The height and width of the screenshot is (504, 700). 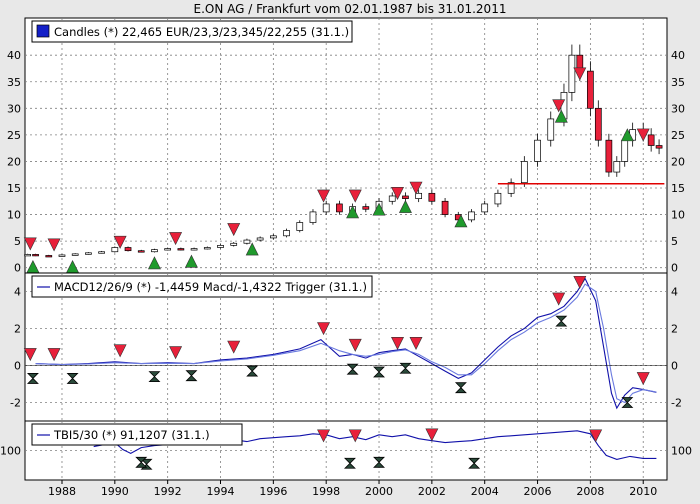 I want to click on x-tick-label: 2006, so click(x=538, y=491).